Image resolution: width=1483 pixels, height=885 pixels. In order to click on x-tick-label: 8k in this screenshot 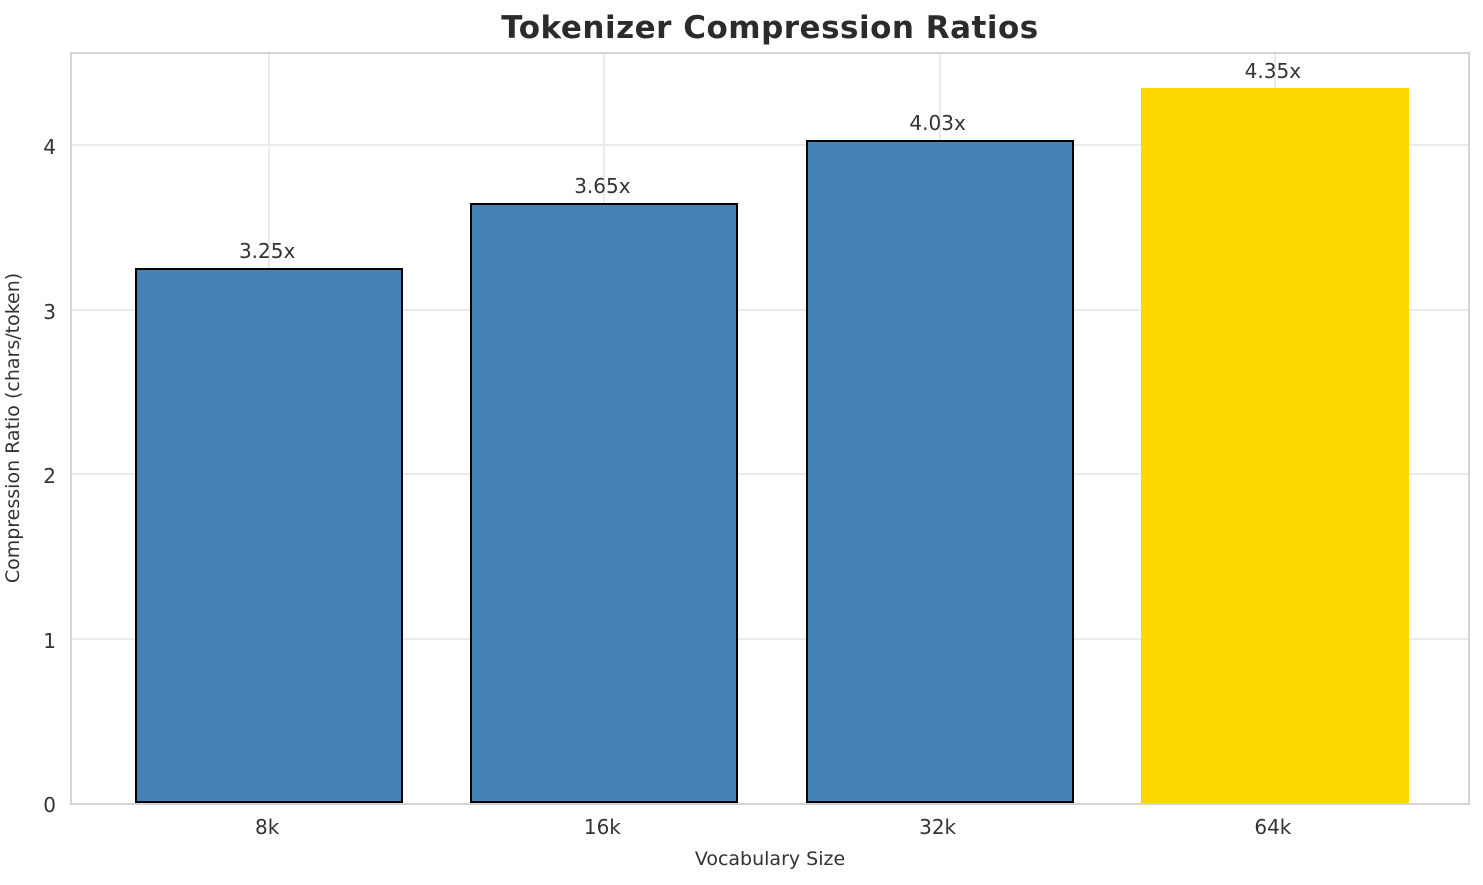, I will do `click(267, 827)`.